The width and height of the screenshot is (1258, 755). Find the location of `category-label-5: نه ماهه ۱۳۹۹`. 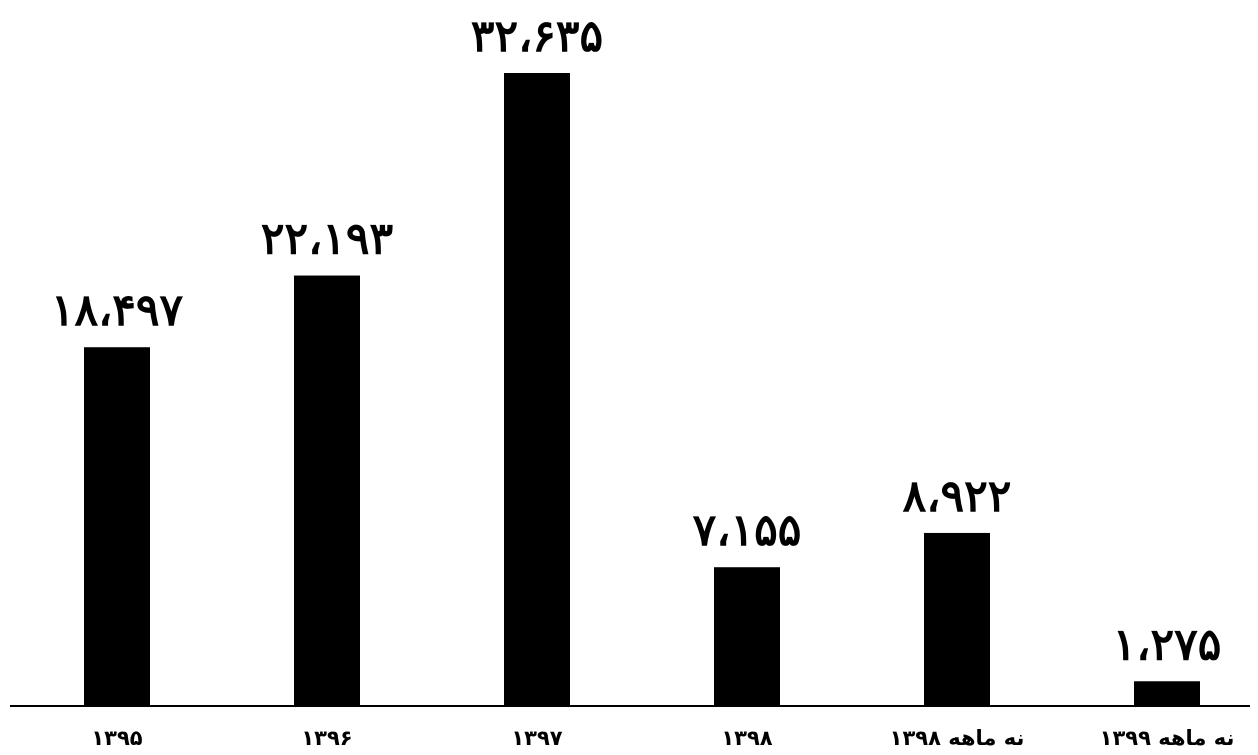

category-label-5: نه ماهه ۱۳۹۹ is located at coordinates (1167, 738).